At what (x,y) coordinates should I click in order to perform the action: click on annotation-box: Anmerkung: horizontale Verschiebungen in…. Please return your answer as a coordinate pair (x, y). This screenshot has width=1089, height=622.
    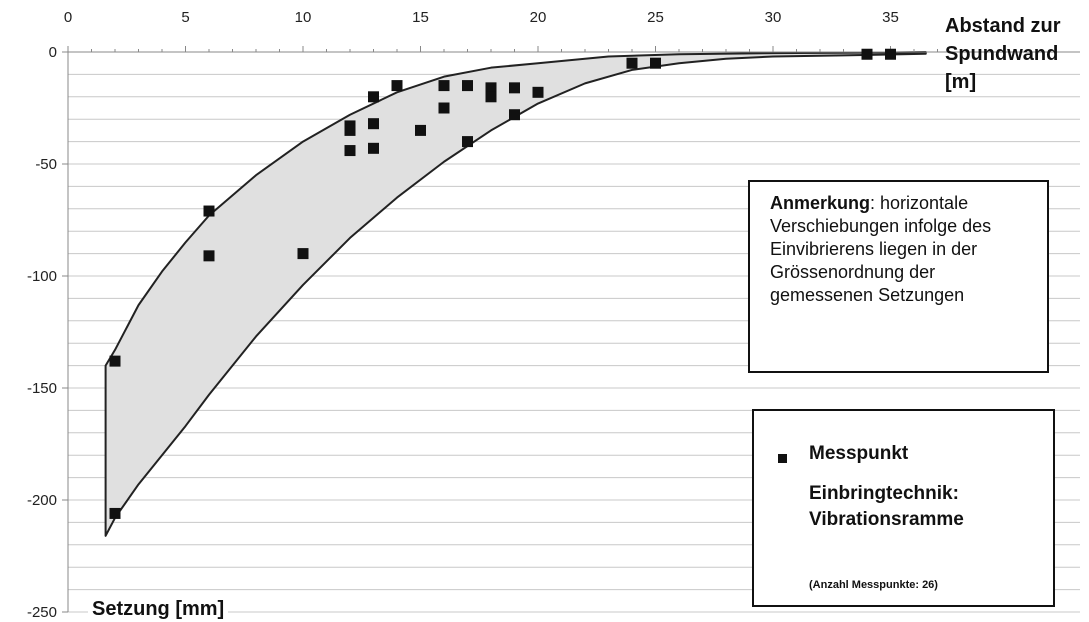
    Looking at the image, I should click on (898, 276).